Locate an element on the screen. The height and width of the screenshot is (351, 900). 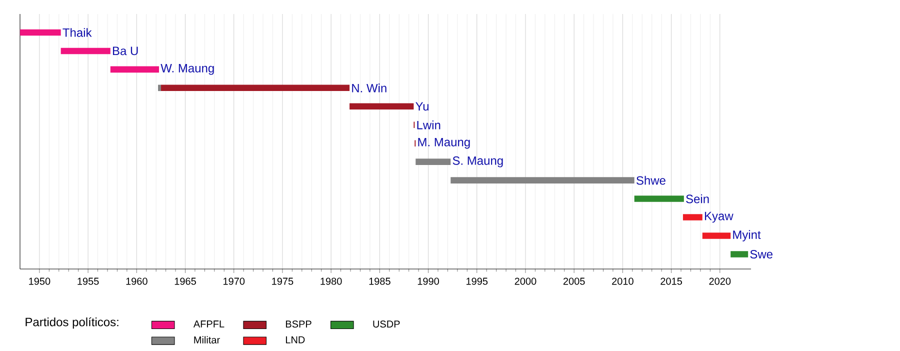
x-tick-label: 2020 is located at coordinates (720, 281).